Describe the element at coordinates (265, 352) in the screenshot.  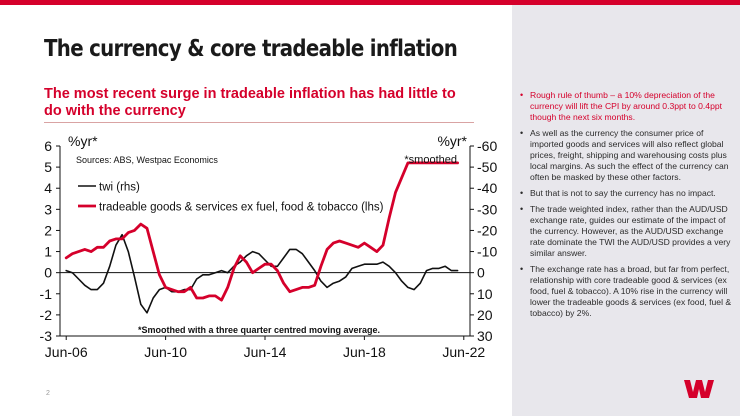
I see `x-tick-label: Jun-14` at that location.